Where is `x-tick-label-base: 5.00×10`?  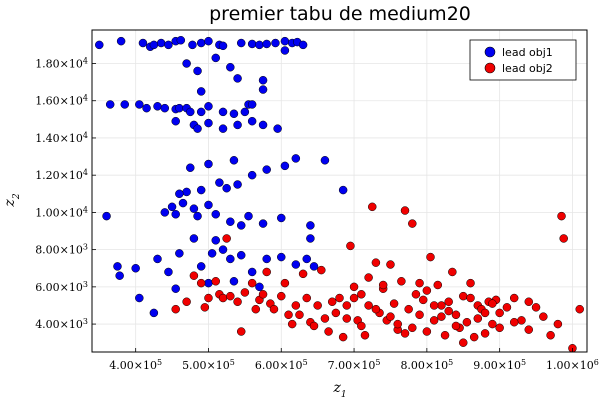
x-tick-label-base: 5.00×10 is located at coordinates (206, 365).